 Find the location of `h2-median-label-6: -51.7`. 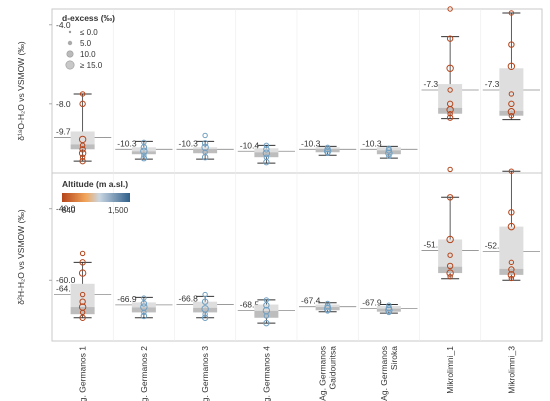

h2-median-label-6: -51.7 is located at coordinates (434, 245).